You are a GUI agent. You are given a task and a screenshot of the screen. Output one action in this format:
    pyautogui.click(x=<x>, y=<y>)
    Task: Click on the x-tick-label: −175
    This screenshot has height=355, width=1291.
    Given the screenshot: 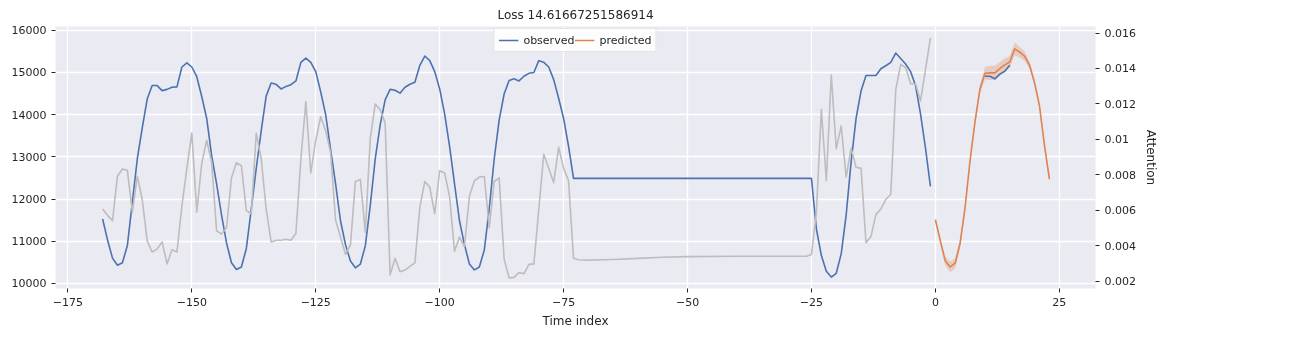 What is the action you would take?
    pyautogui.click(x=68, y=302)
    